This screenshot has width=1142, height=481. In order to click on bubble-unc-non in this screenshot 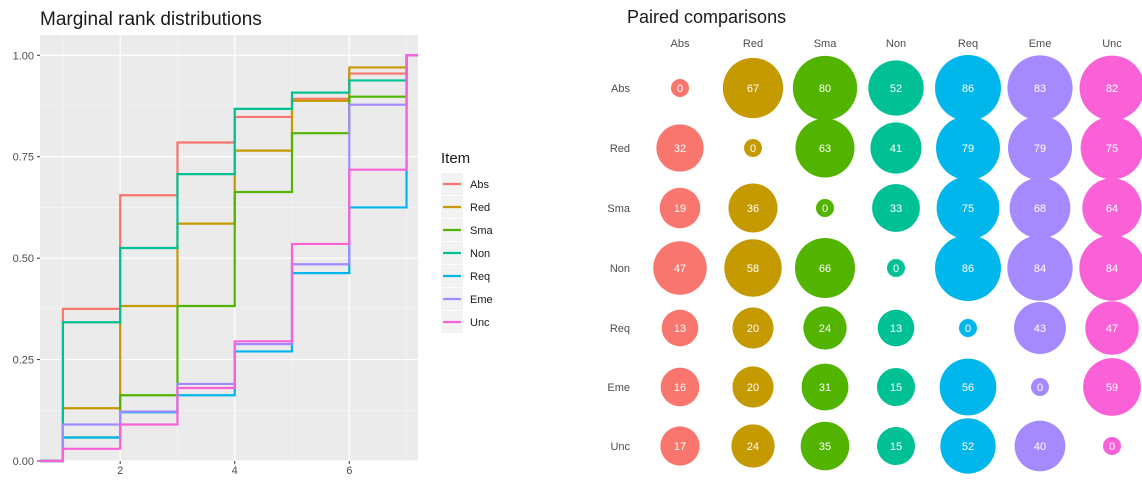, I will do `click(896, 446)`.